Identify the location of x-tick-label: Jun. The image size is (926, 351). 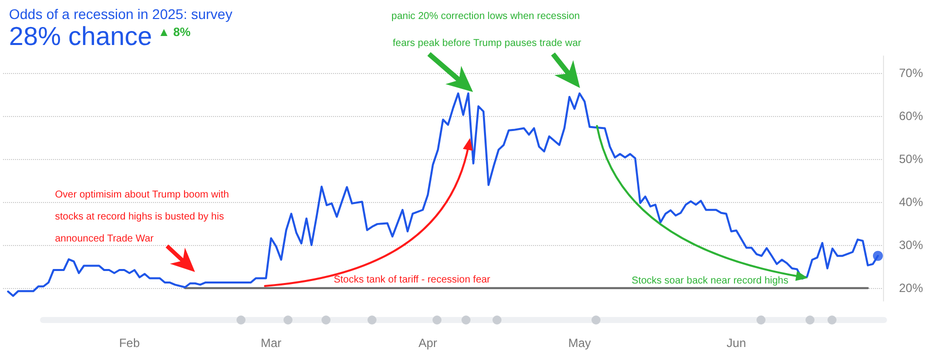
(736, 343).